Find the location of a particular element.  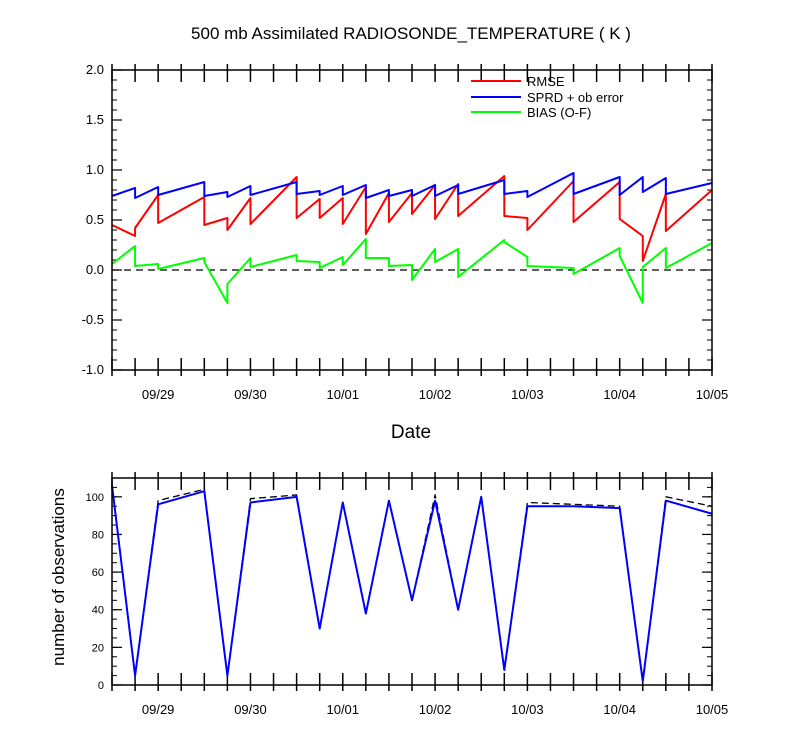

top-series is located at coordinates (412, 238).